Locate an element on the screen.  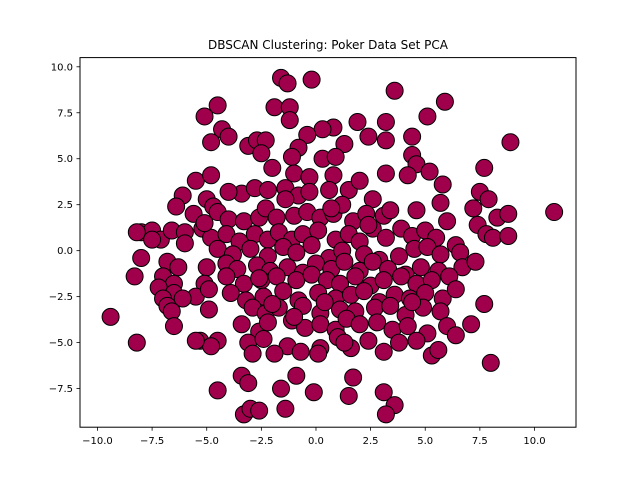
y-tick-label: −2.5 is located at coordinates (61, 297).